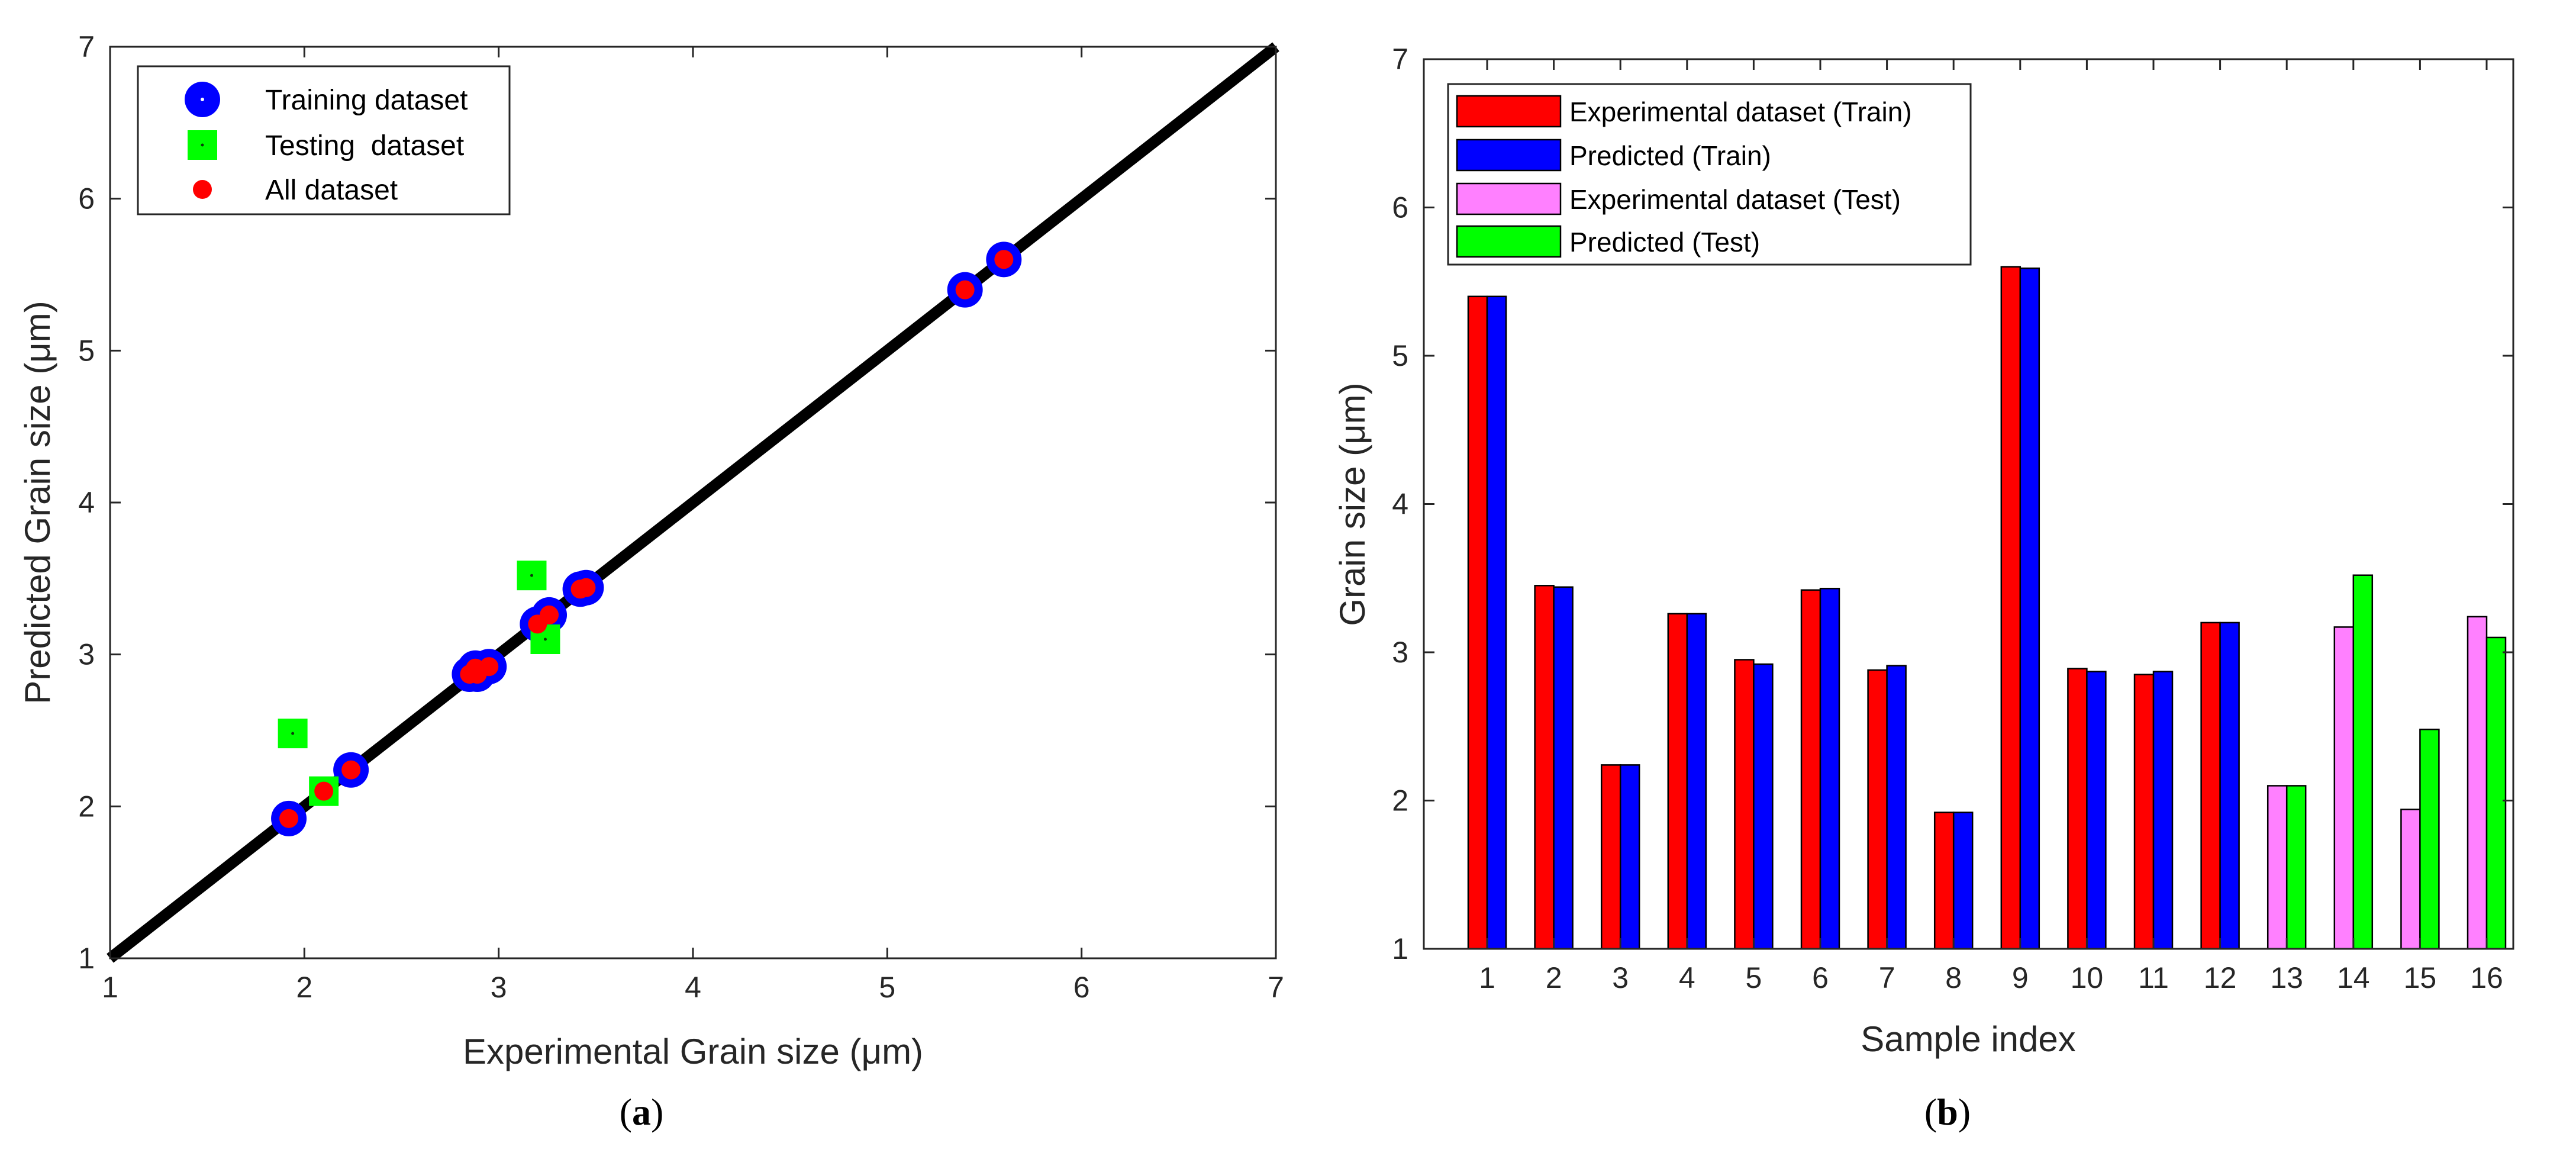 The image size is (2576, 1156). What do you see at coordinates (2286, 978) in the screenshot?
I see `bar-x-tick-label: 13` at bounding box center [2286, 978].